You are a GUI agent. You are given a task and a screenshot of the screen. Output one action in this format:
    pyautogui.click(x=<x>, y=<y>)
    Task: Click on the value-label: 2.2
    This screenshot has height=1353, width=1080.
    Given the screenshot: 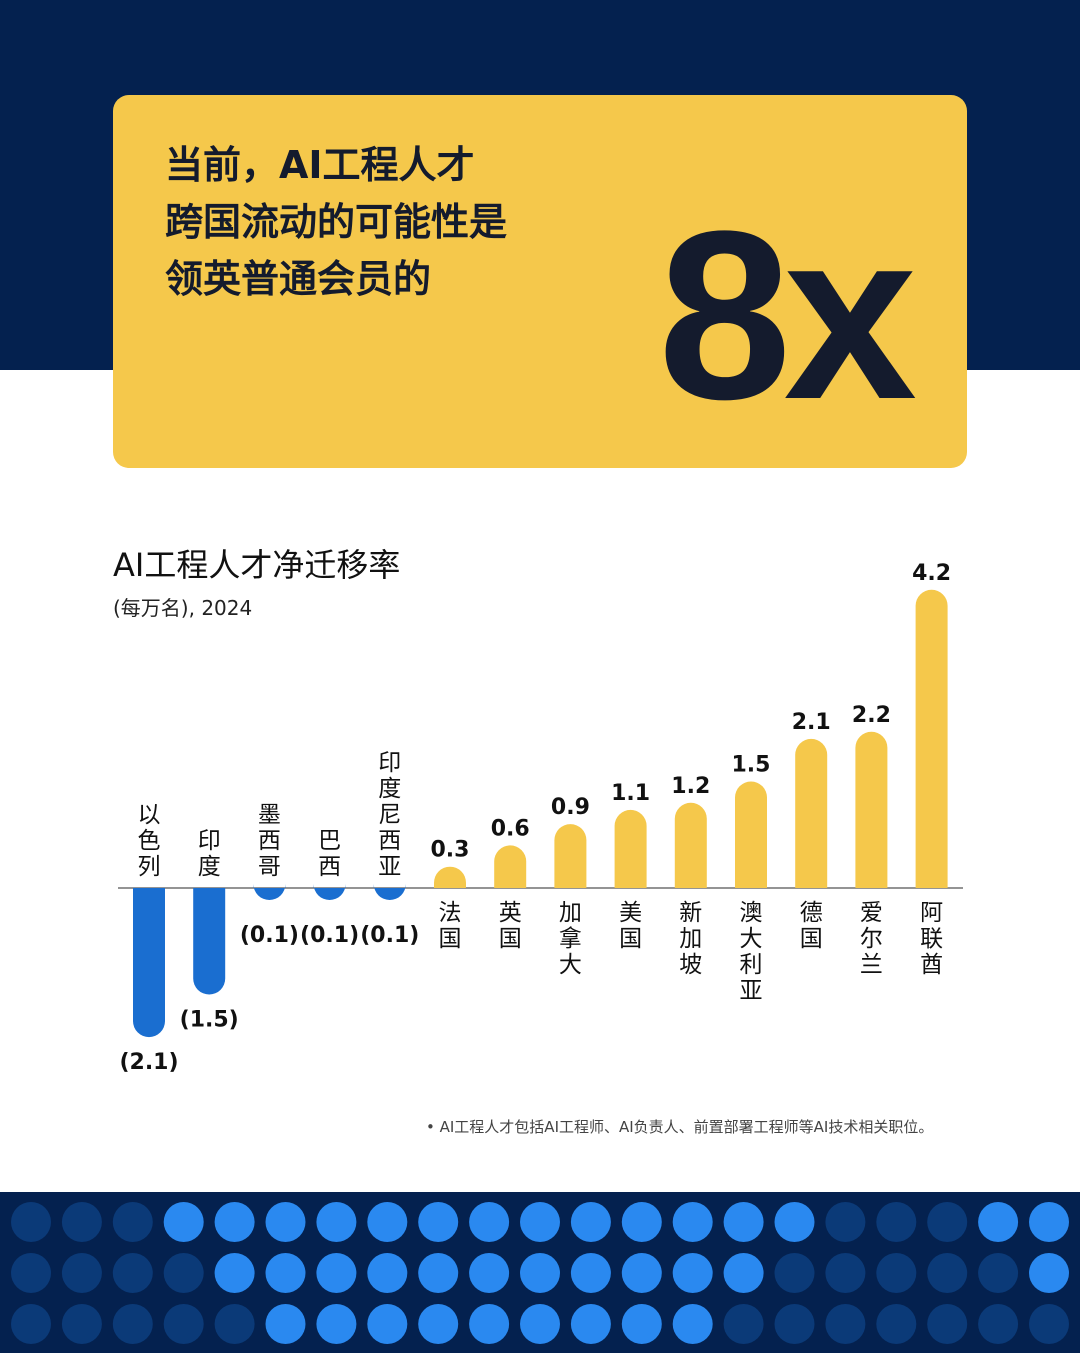 What is the action you would take?
    pyautogui.click(x=871, y=715)
    